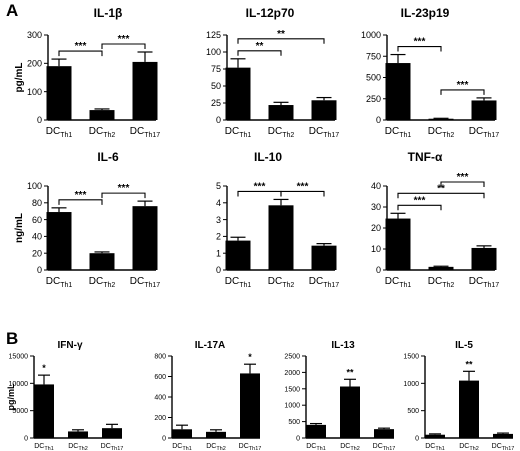 The height and width of the screenshot is (451, 520). Describe the element at coordinates (19, 384) in the screenshot. I see `y-tick-label: 10000` at that location.